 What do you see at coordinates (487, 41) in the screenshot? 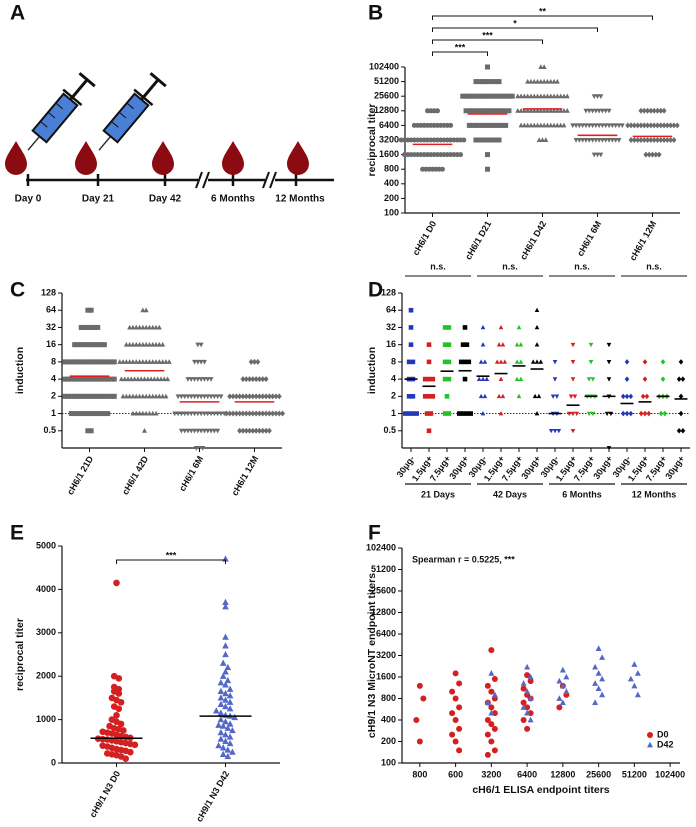
I see `significance-bracket` at bounding box center [487, 41].